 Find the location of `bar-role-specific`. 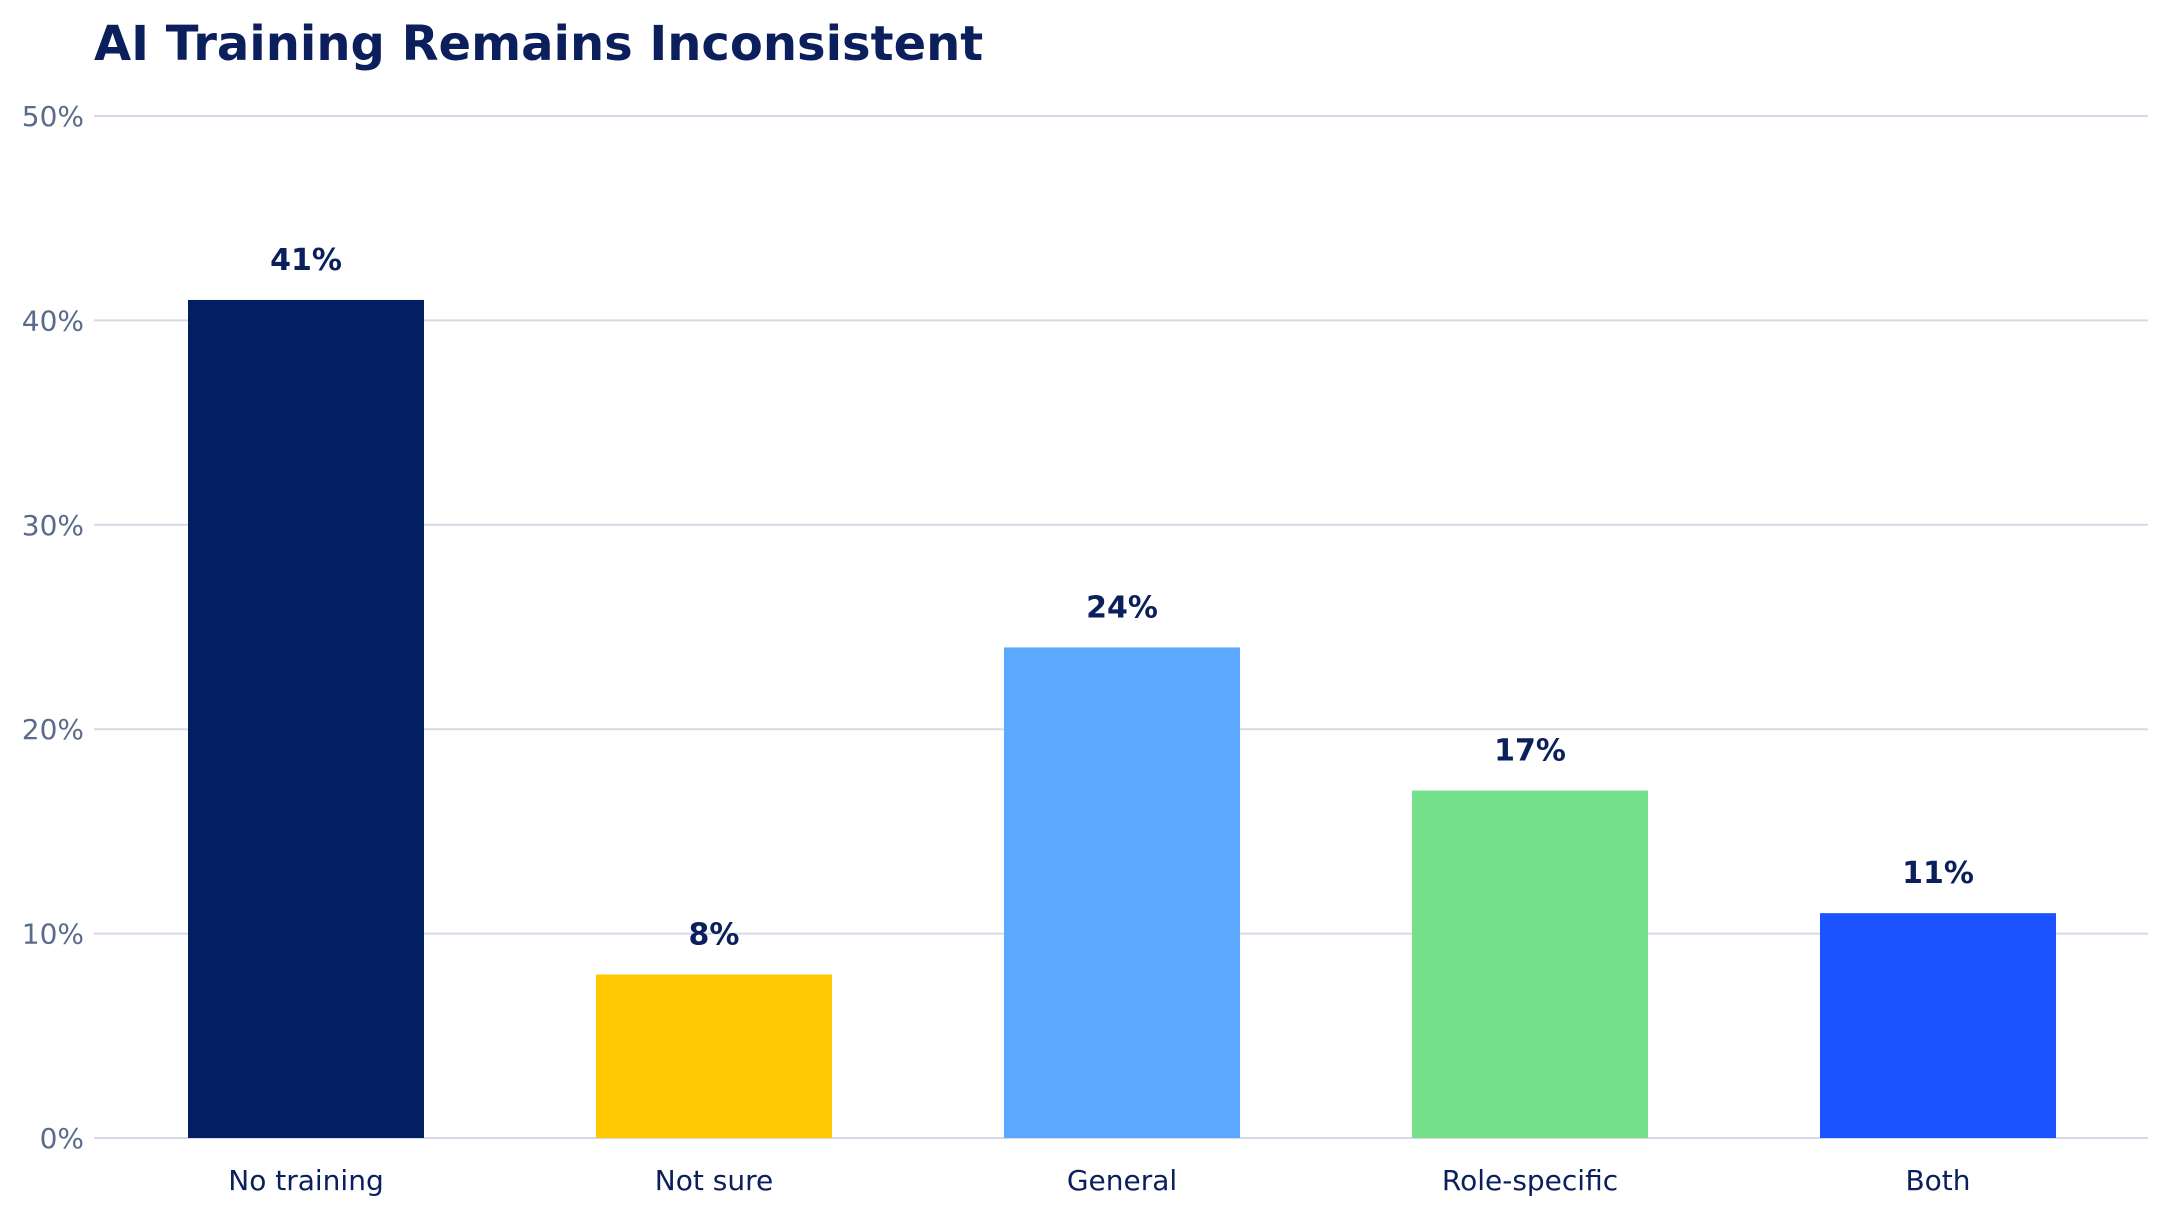

bar-role-specific is located at coordinates (1530, 964).